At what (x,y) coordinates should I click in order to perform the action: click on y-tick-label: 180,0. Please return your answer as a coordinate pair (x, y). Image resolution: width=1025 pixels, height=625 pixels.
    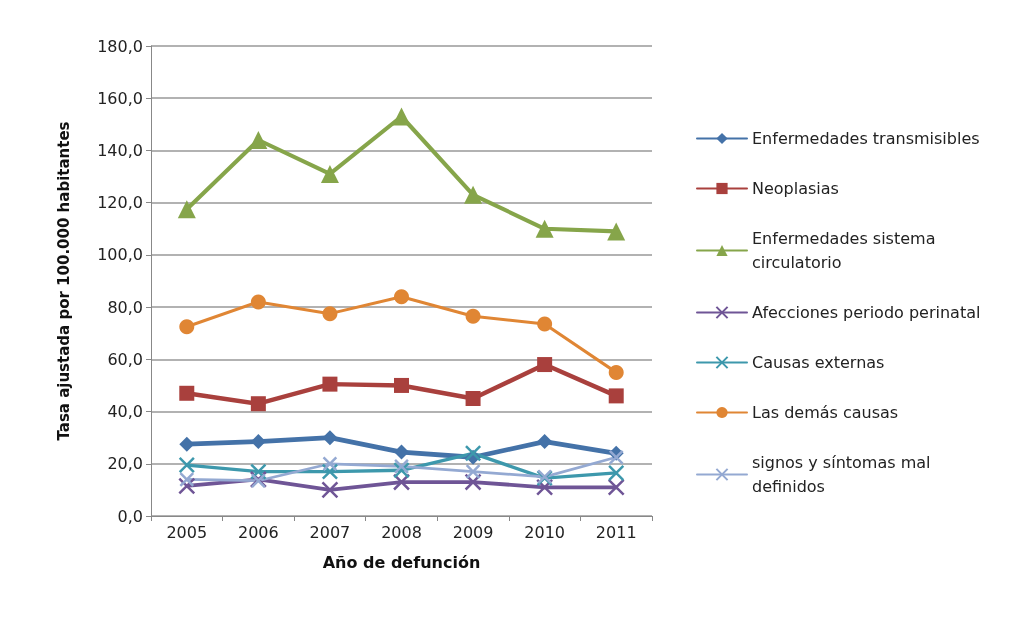
    Looking at the image, I should click on (120, 46).